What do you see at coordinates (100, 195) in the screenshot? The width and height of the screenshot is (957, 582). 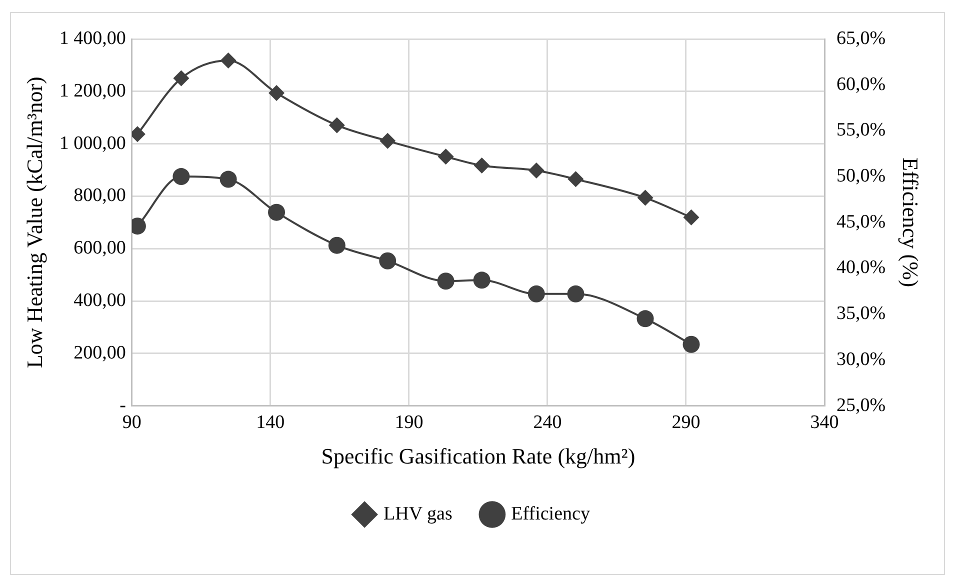 I see `y-tick-label: 800,00` at bounding box center [100, 195].